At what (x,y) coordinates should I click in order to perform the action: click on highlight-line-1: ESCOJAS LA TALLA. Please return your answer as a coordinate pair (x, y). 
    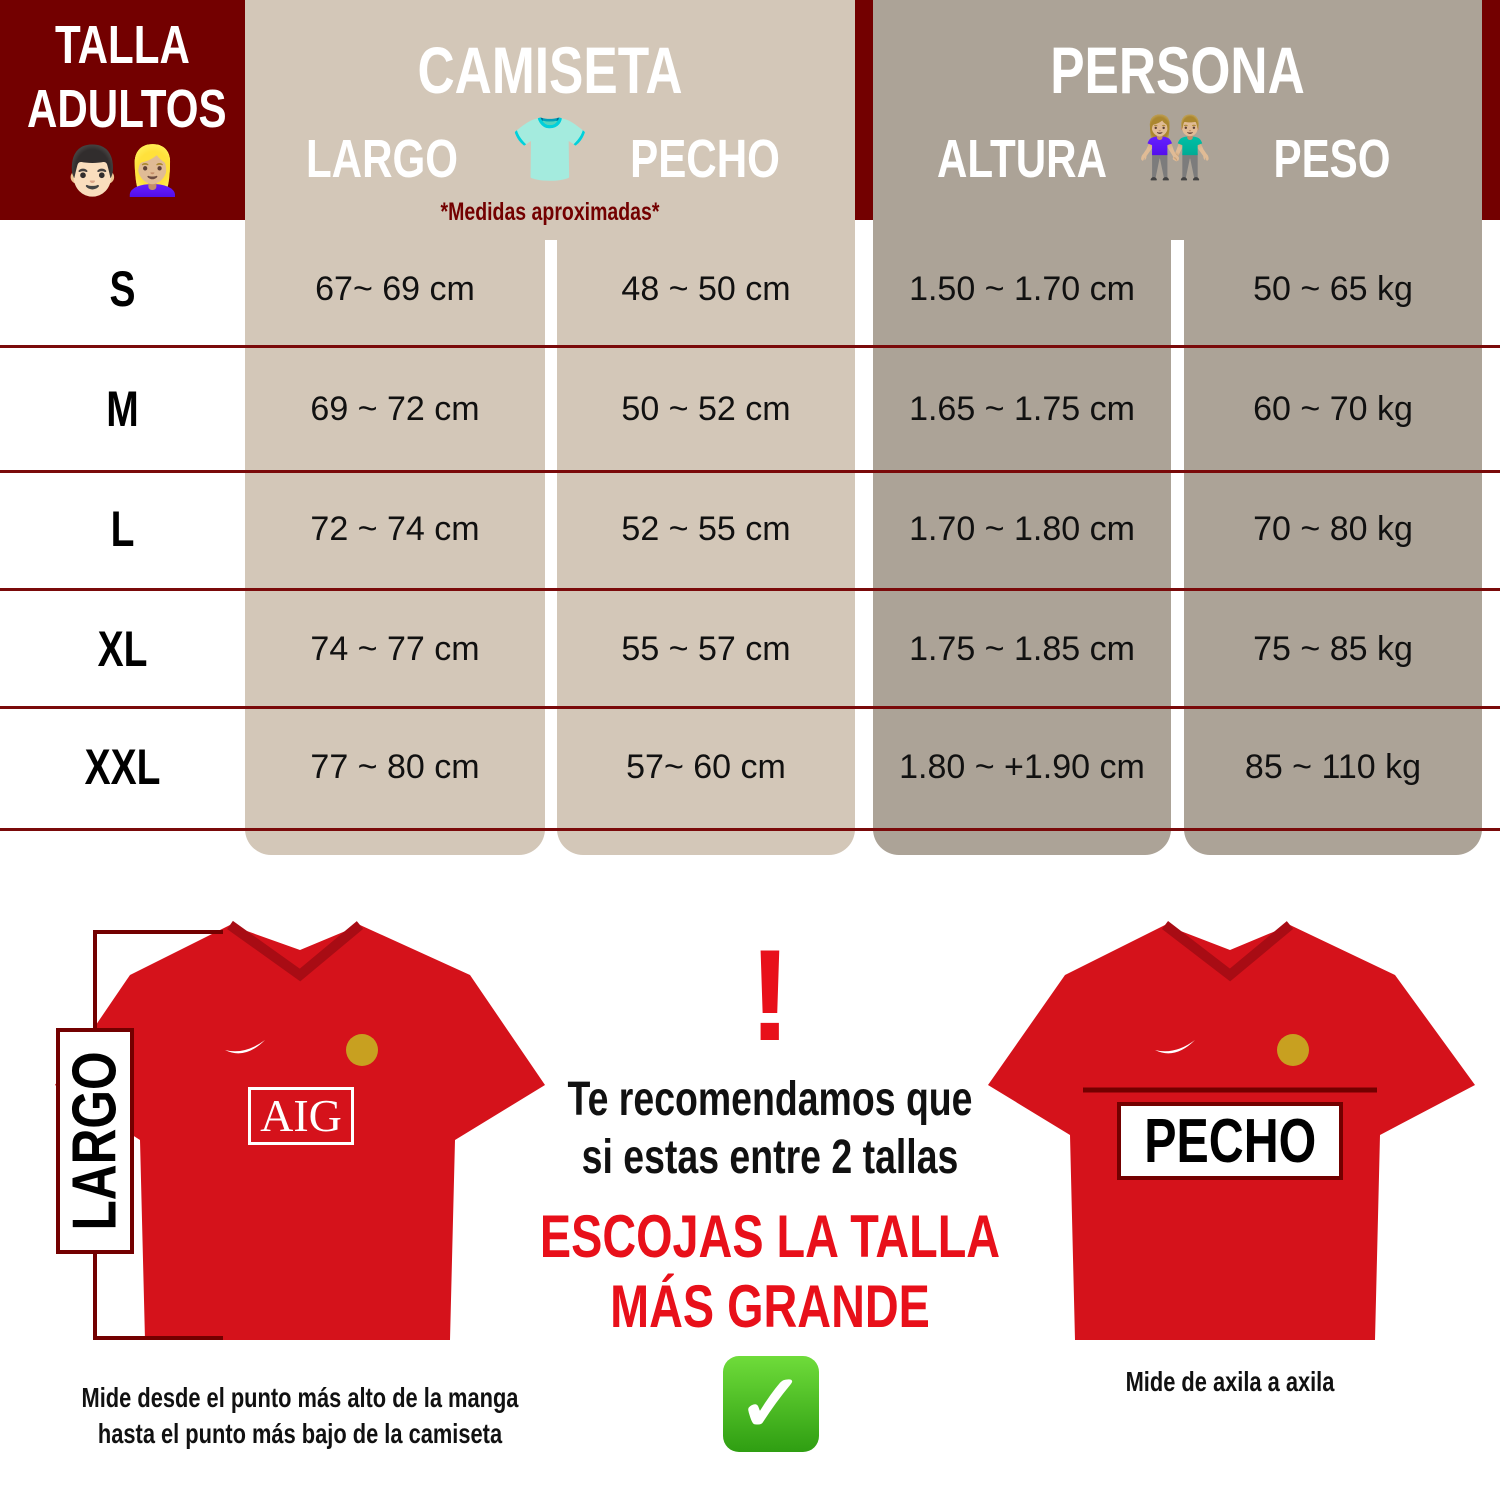
    Looking at the image, I should click on (770, 1236).